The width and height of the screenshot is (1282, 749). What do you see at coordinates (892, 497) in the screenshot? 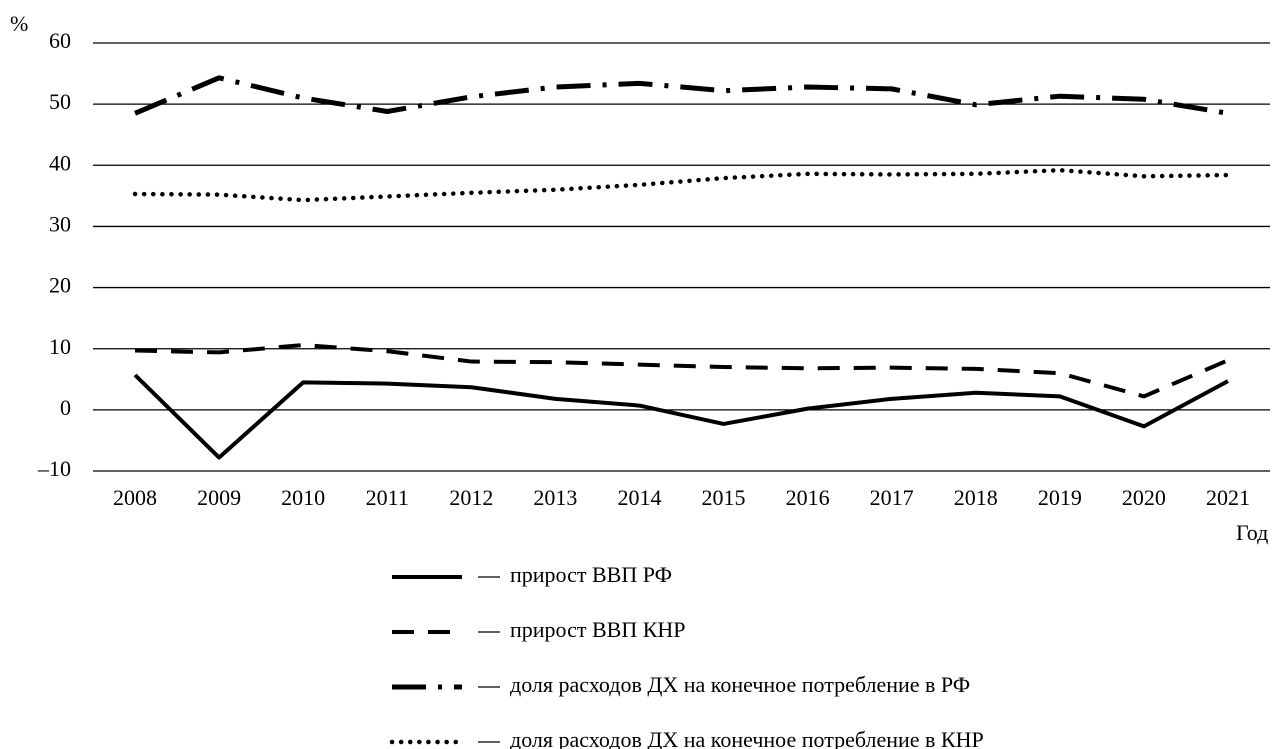
I see `x-tick-label: 2017` at bounding box center [892, 497].